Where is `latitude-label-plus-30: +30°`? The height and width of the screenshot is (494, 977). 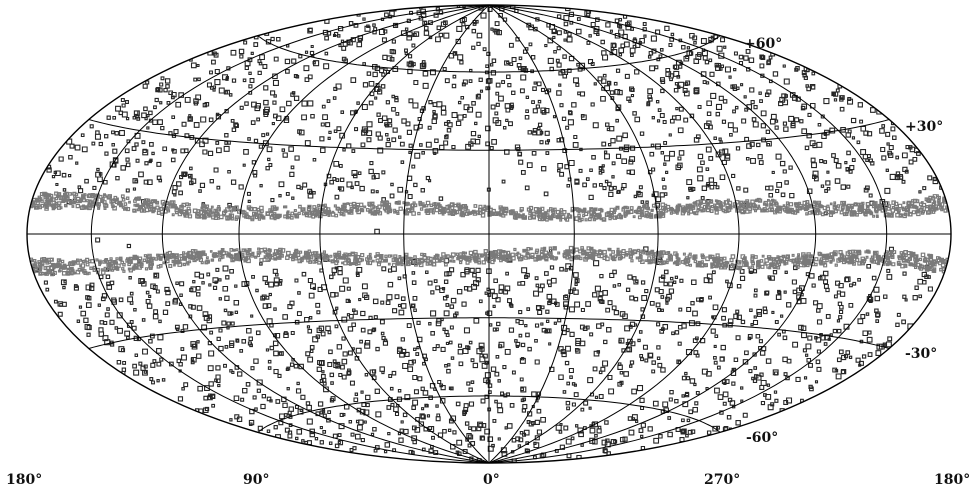
latitude-label-plus-30: +30° is located at coordinates (924, 127).